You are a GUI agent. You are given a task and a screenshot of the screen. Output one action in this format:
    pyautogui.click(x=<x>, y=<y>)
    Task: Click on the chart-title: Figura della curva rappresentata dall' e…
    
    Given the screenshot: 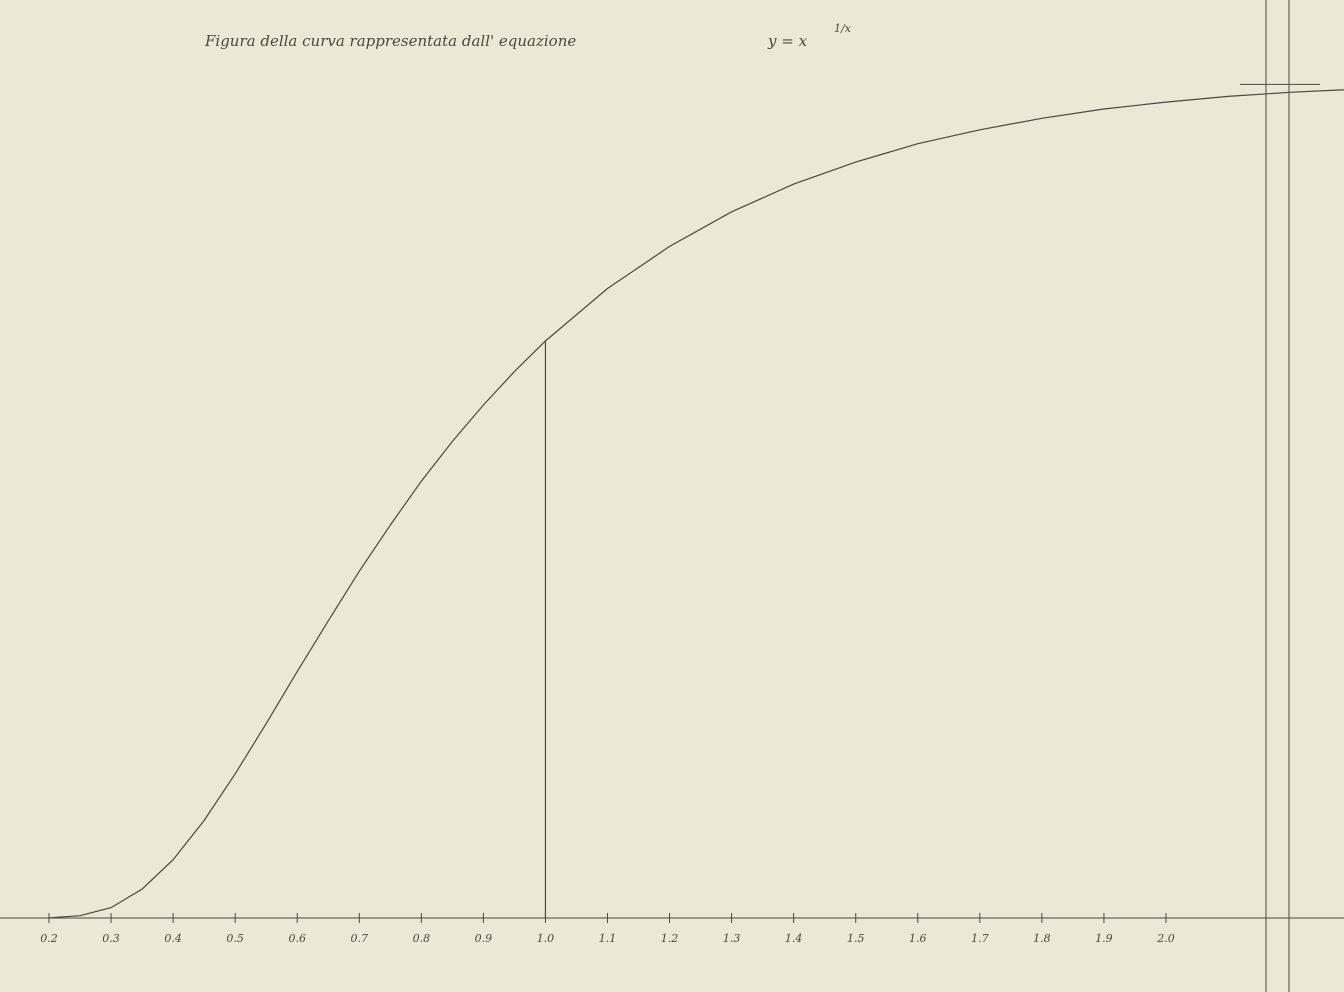 What is the action you would take?
    pyautogui.click(x=390, y=41)
    